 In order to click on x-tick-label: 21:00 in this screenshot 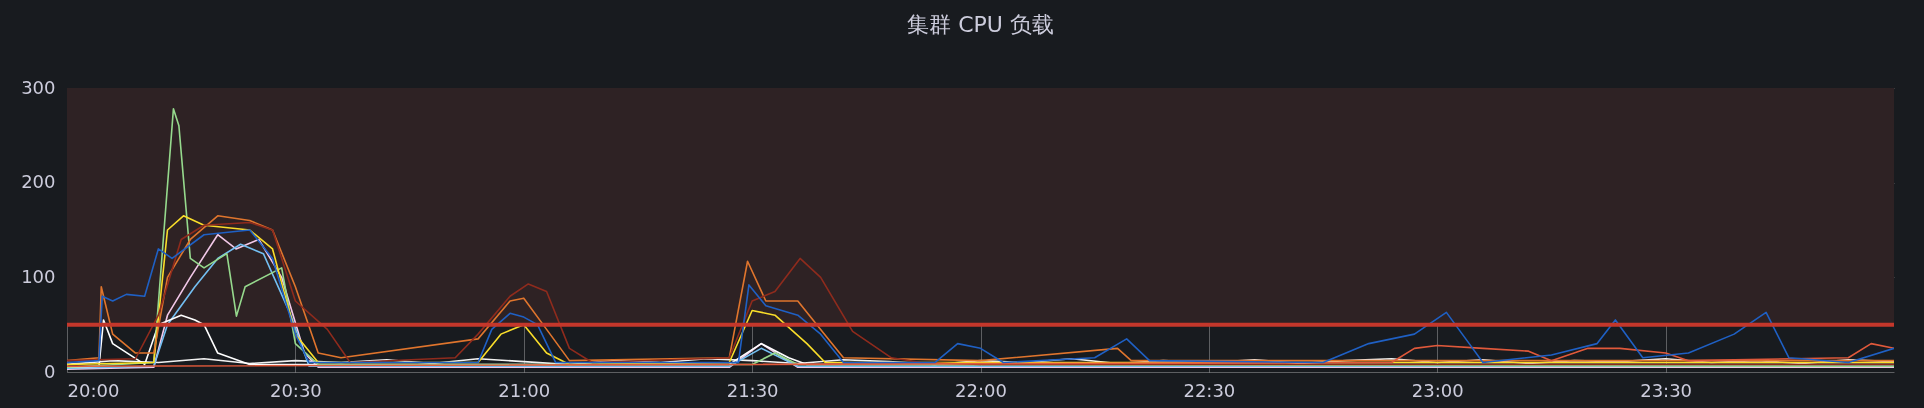, I will do `click(524, 390)`.